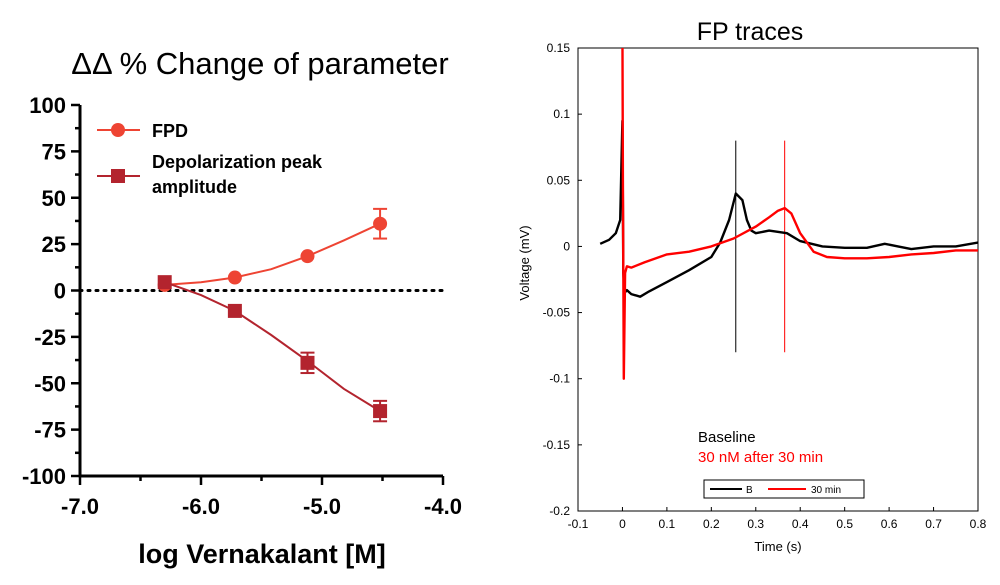 This screenshot has height=585, width=1000. I want to click on legend-depol-label-line2: amplitude, so click(194, 187).